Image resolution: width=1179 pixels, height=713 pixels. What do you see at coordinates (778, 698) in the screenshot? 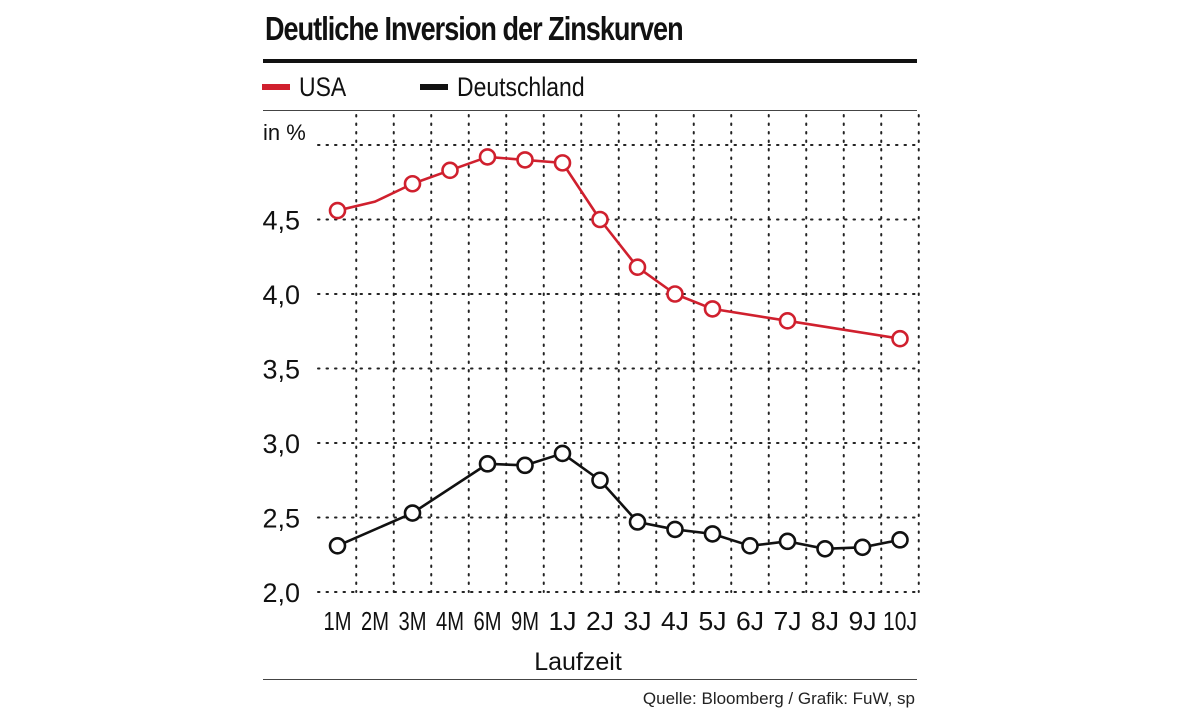
I see `source-note: Quelle: Bloomberg / Grafik: FuW, sp` at bounding box center [778, 698].